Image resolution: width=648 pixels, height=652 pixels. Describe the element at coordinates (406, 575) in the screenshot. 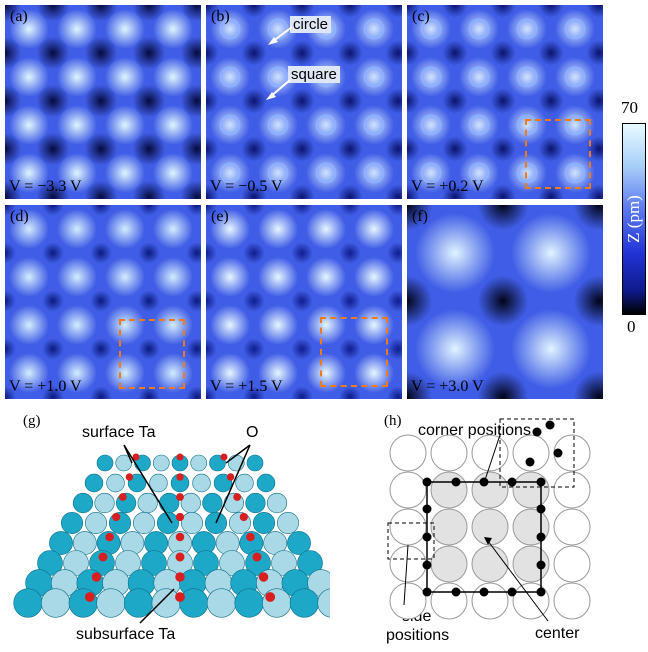

I see `pointer-line` at that location.